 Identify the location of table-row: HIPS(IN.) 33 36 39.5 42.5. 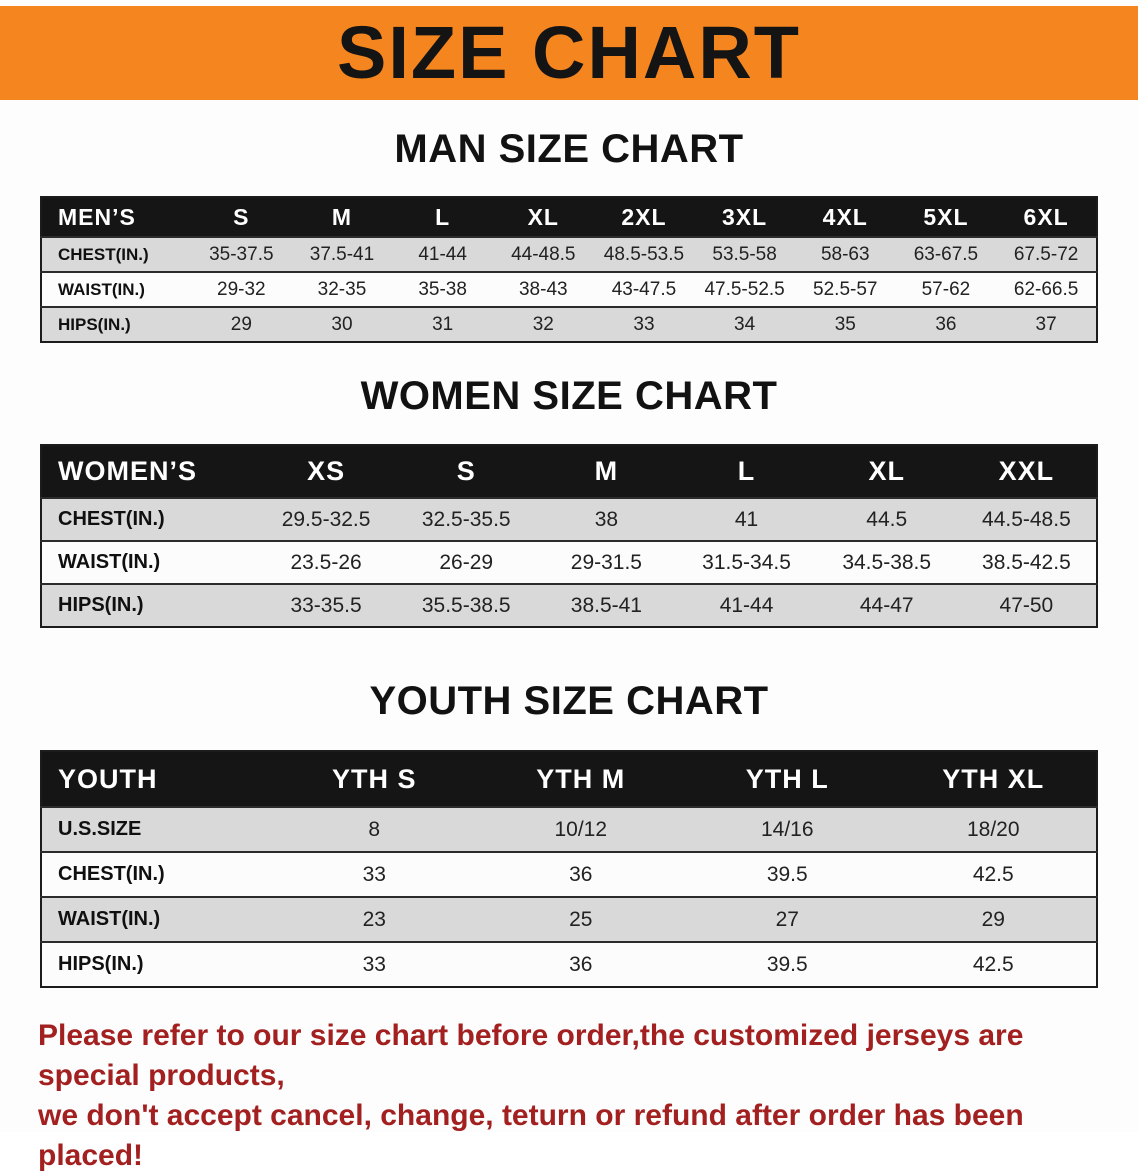
(569, 964).